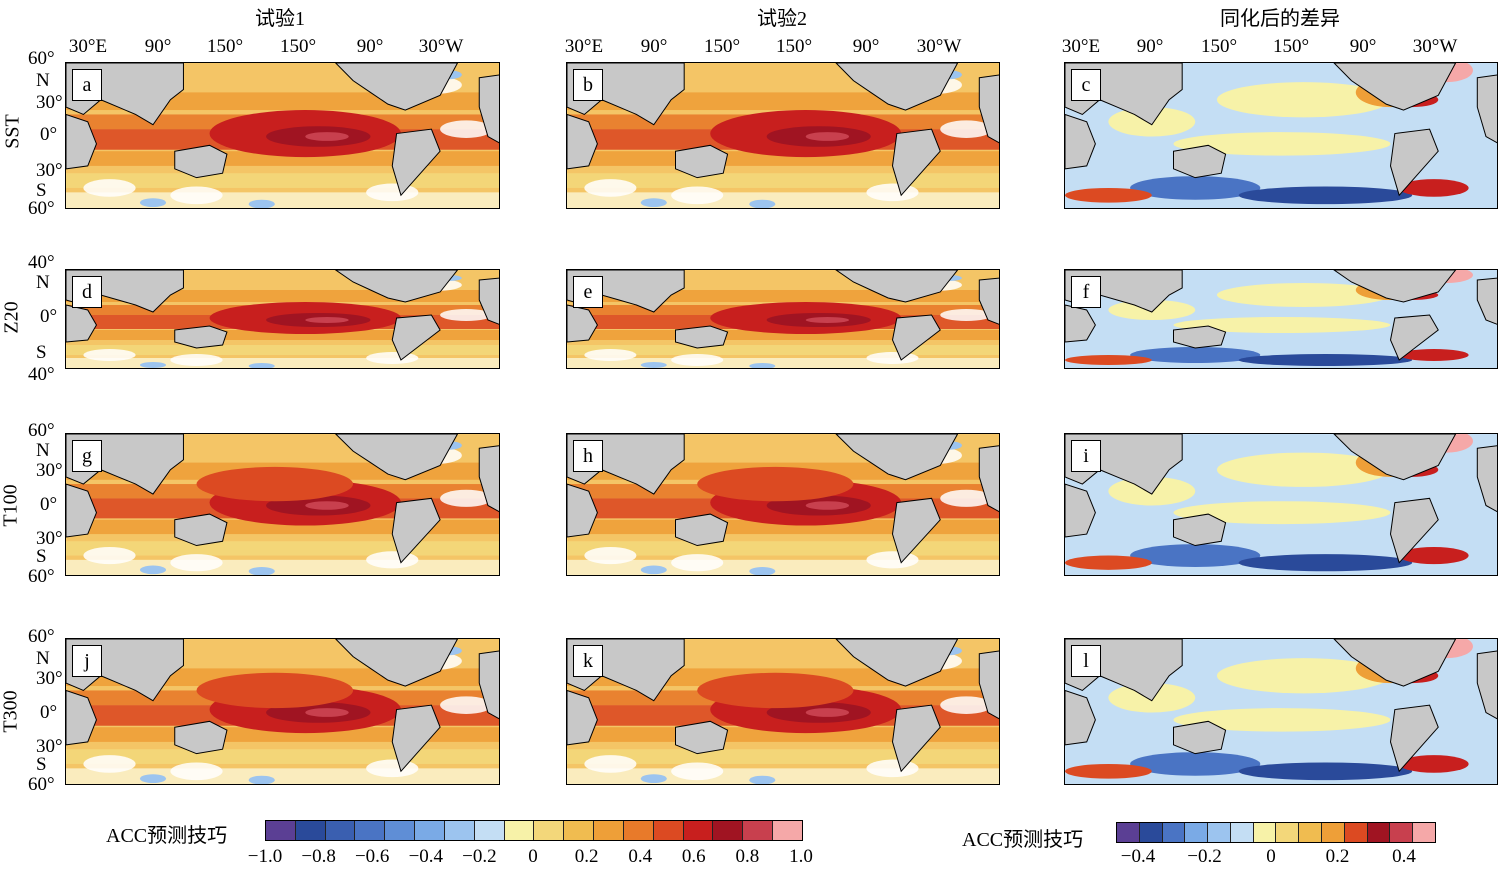 The height and width of the screenshot is (873, 1500). I want to click on map-panel-g: g, so click(282, 504).